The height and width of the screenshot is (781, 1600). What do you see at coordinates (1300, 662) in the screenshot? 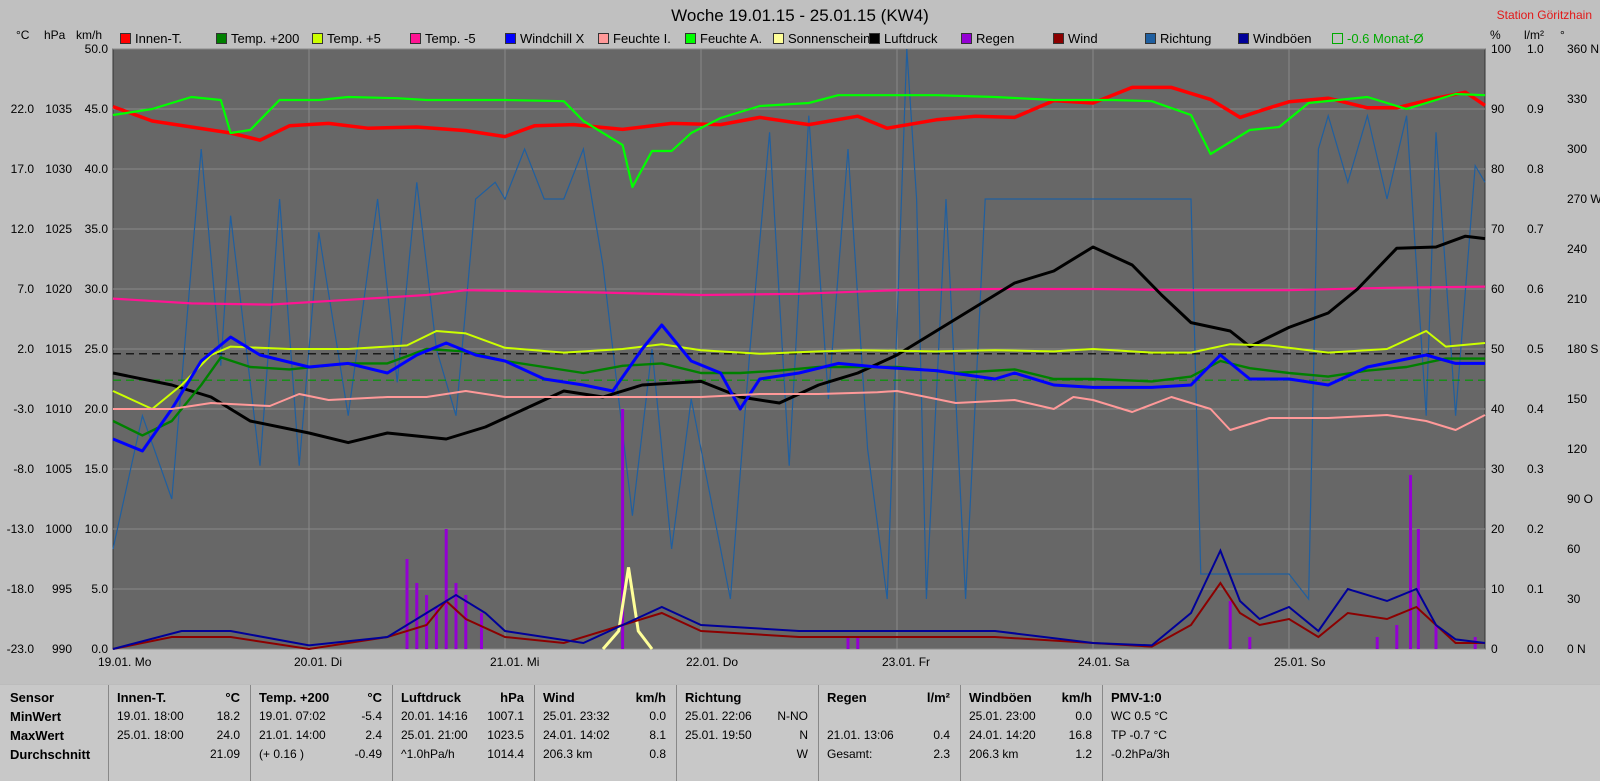
I see `tick-day: 25.01. So` at bounding box center [1300, 662].